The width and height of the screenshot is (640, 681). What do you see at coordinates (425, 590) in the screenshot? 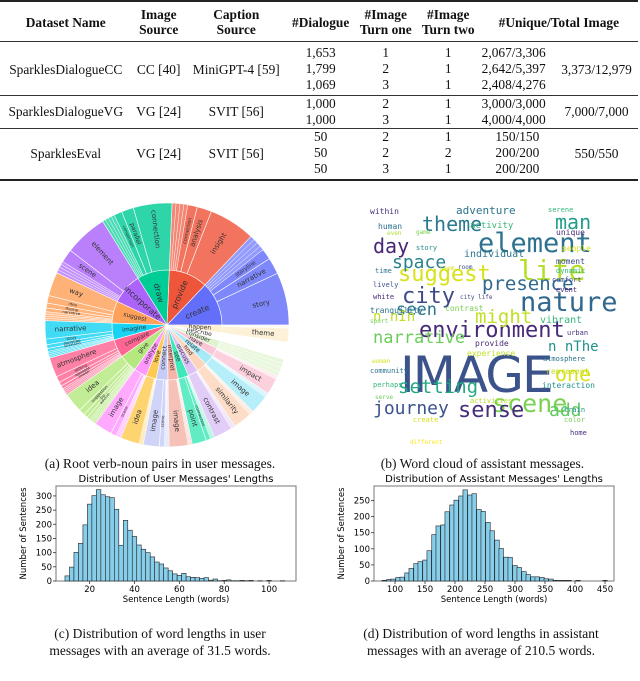
I see `x-tick-label: 150` at bounding box center [425, 590].